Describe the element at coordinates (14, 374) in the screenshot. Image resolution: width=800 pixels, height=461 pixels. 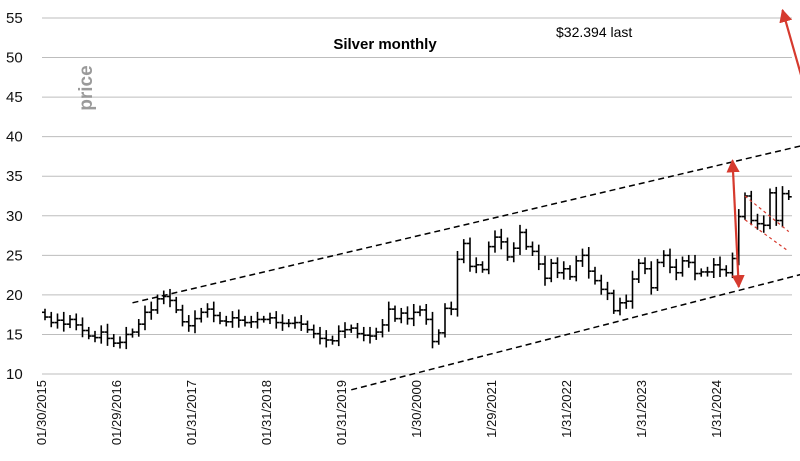
I see `y-tick-label: 10` at that location.